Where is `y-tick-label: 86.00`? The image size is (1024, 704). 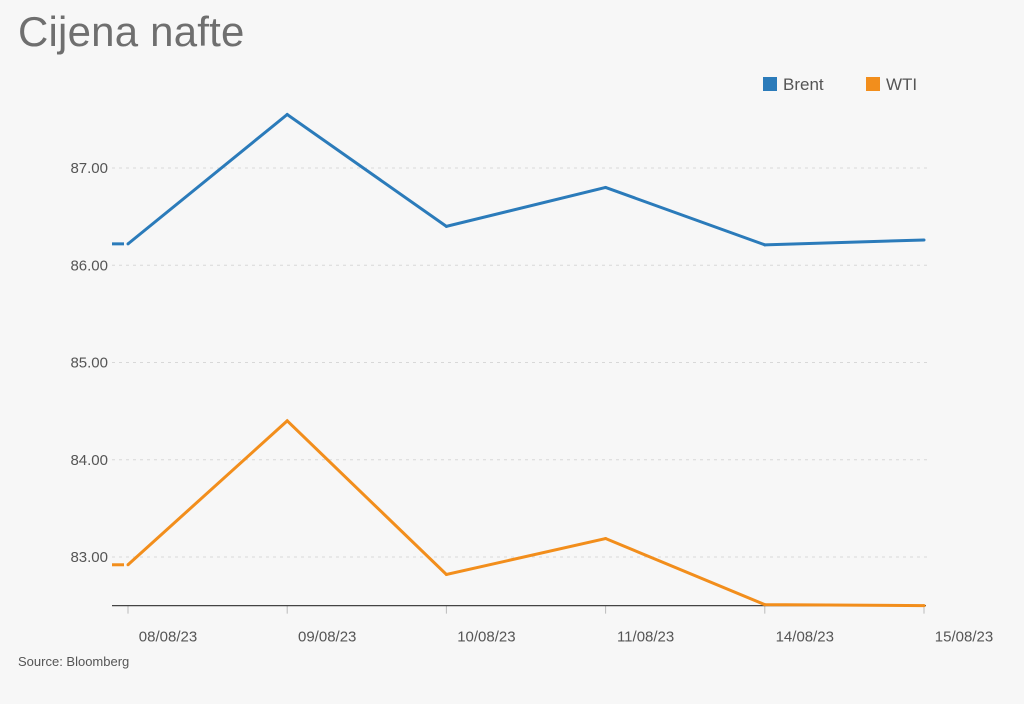 y-tick-label: 86.00 is located at coordinates (89, 265).